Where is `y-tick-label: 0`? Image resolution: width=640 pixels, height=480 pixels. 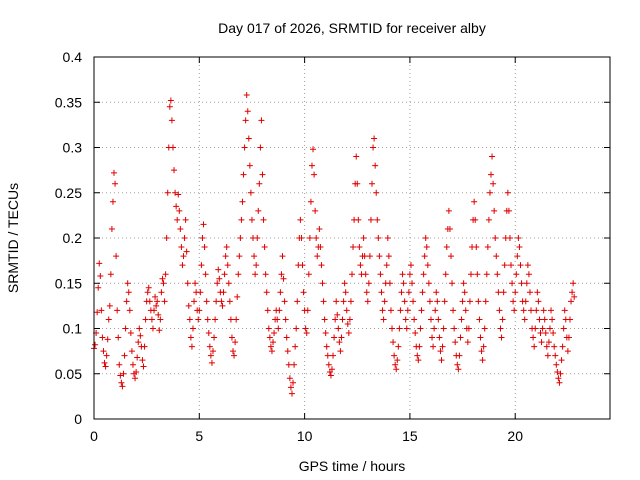
y-tick-label: 0 is located at coordinates (78, 419).